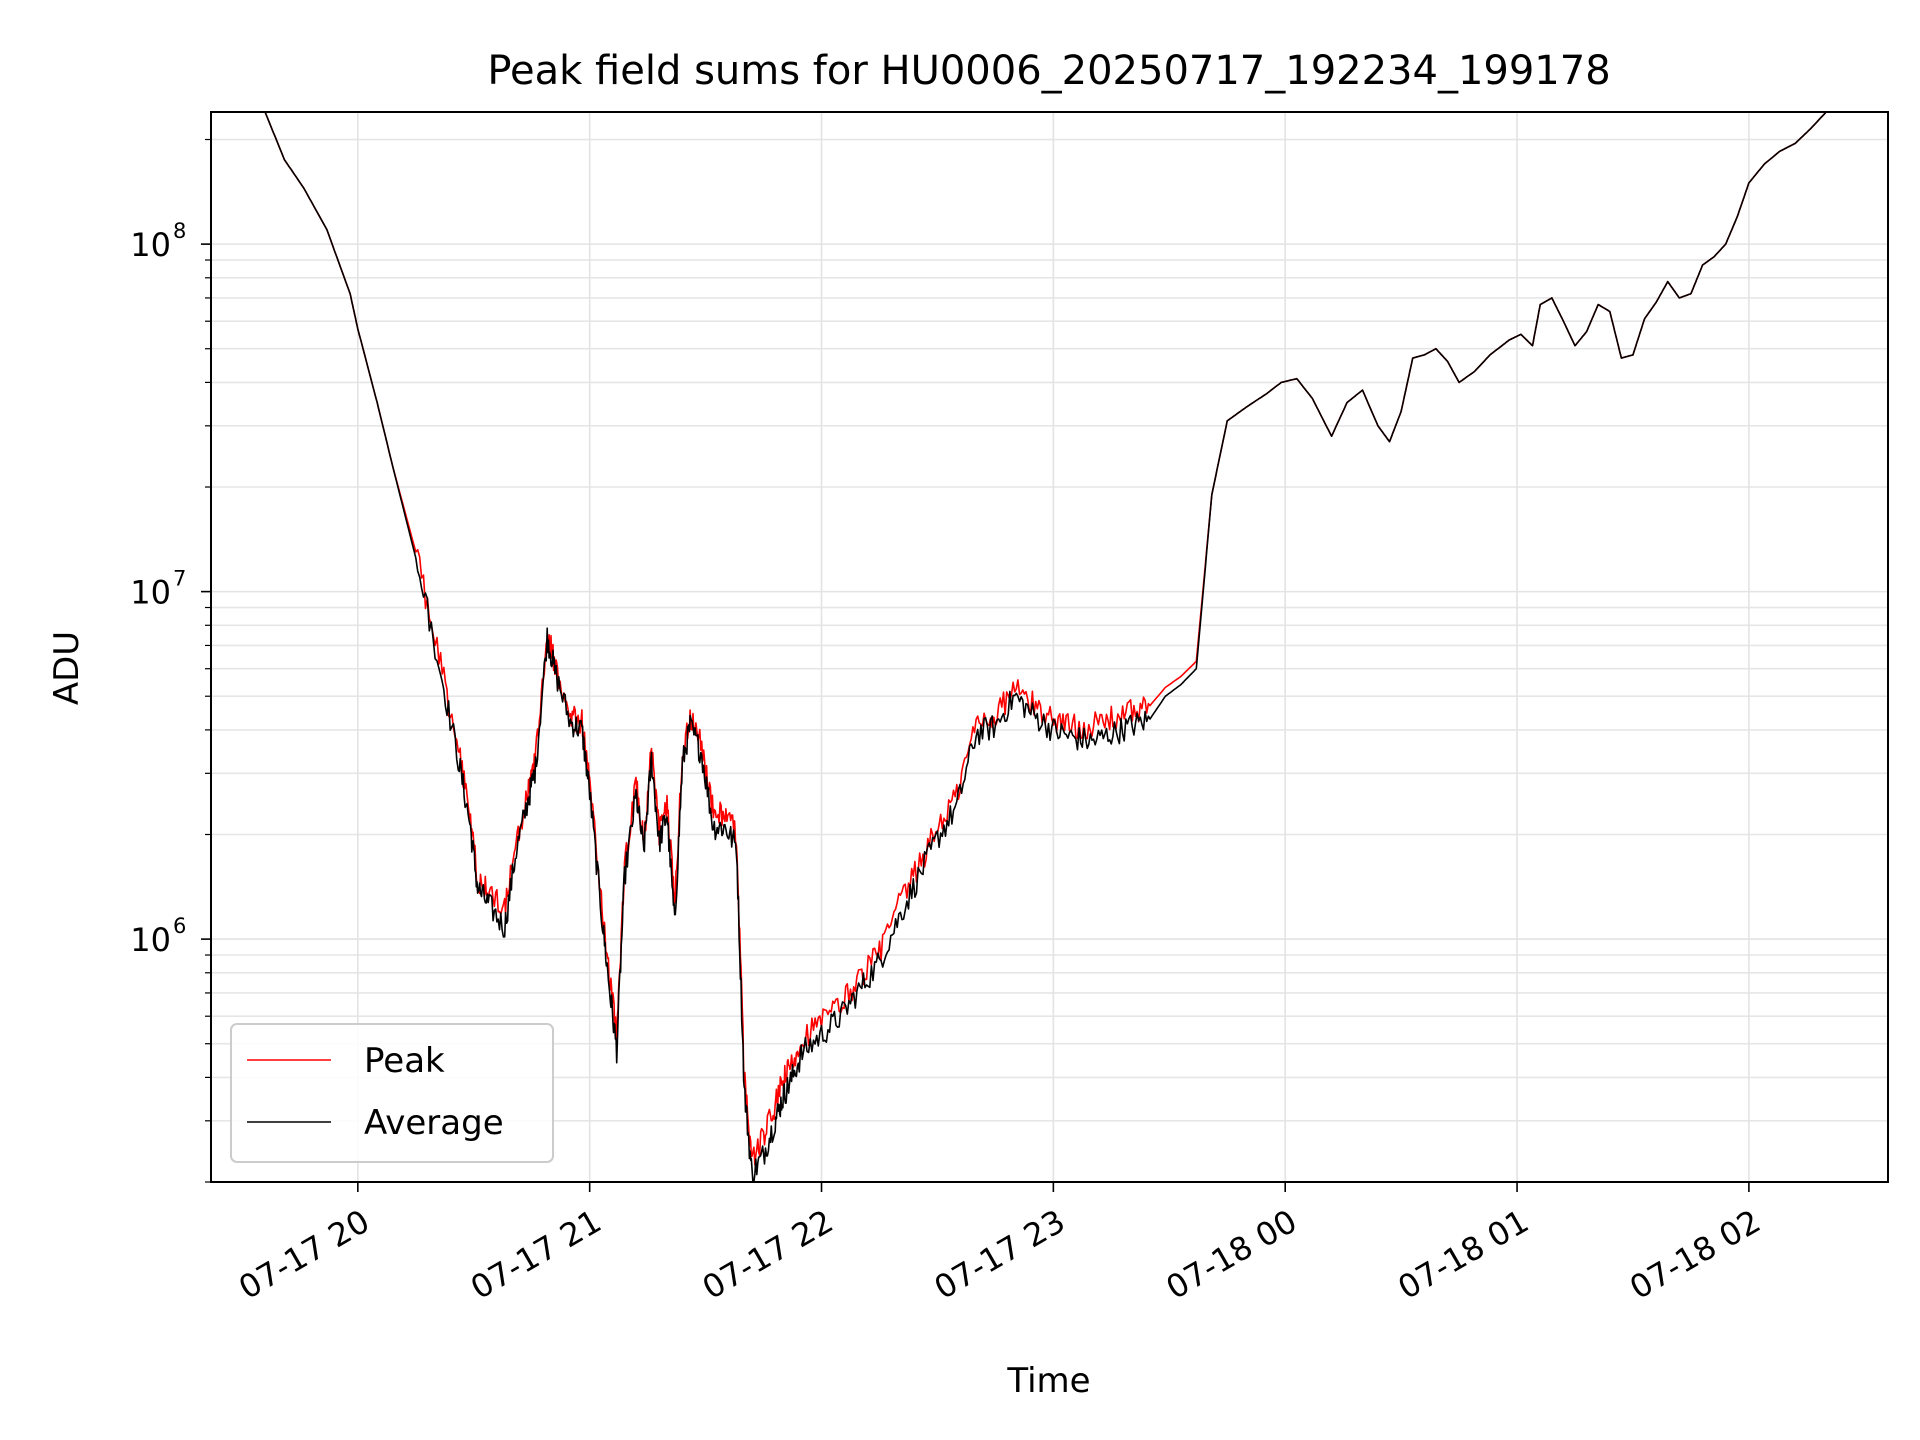 The width and height of the screenshot is (1920, 1440). What do you see at coordinates (434, 1123) in the screenshot?
I see `legend-label-average: Average` at bounding box center [434, 1123].